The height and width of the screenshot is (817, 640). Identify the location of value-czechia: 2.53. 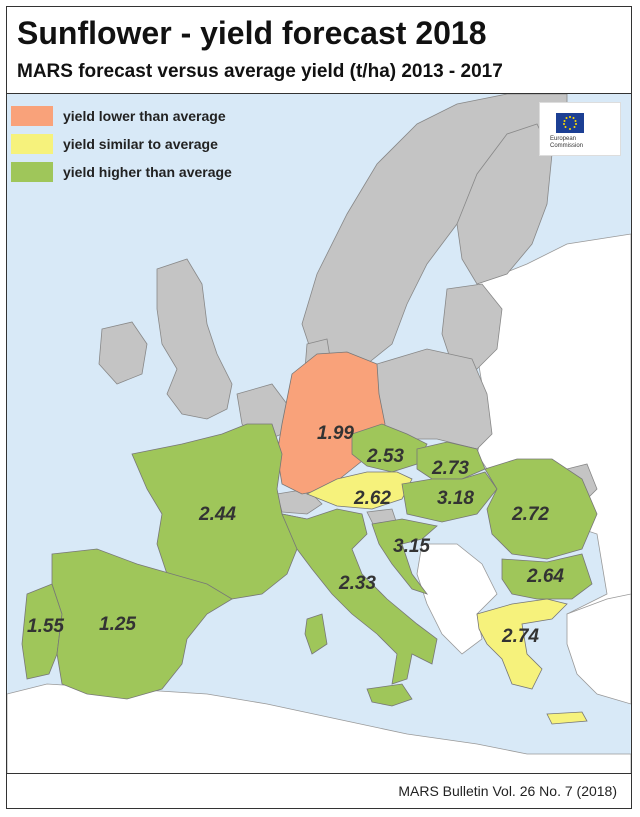
(385, 456).